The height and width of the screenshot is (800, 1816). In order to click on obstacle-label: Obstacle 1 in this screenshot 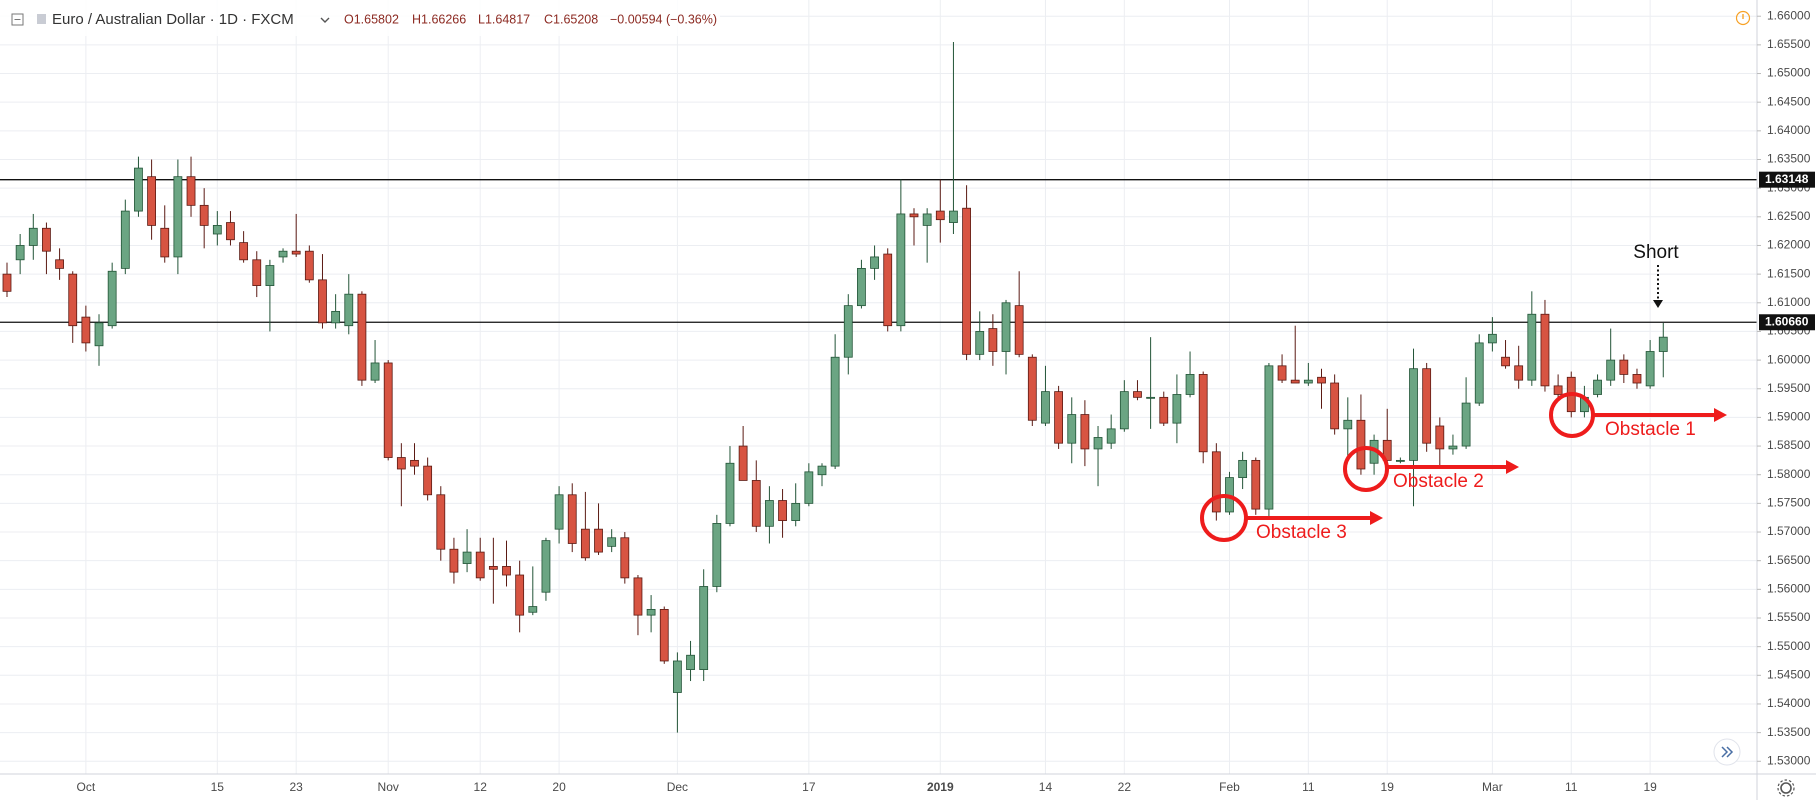, I will do `click(1650, 429)`.